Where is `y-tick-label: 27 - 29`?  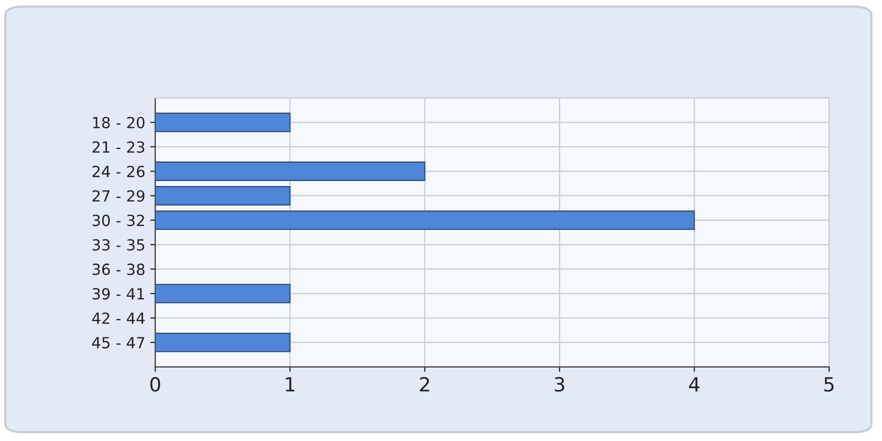
y-tick-label: 27 - 29 is located at coordinates (118, 196).